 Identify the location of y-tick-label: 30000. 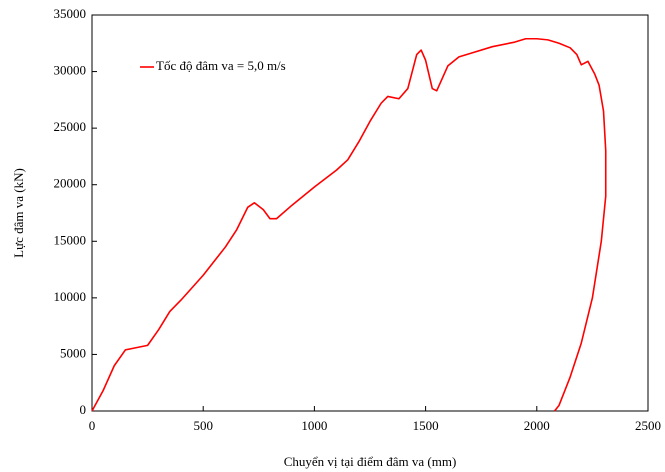
(70, 70).